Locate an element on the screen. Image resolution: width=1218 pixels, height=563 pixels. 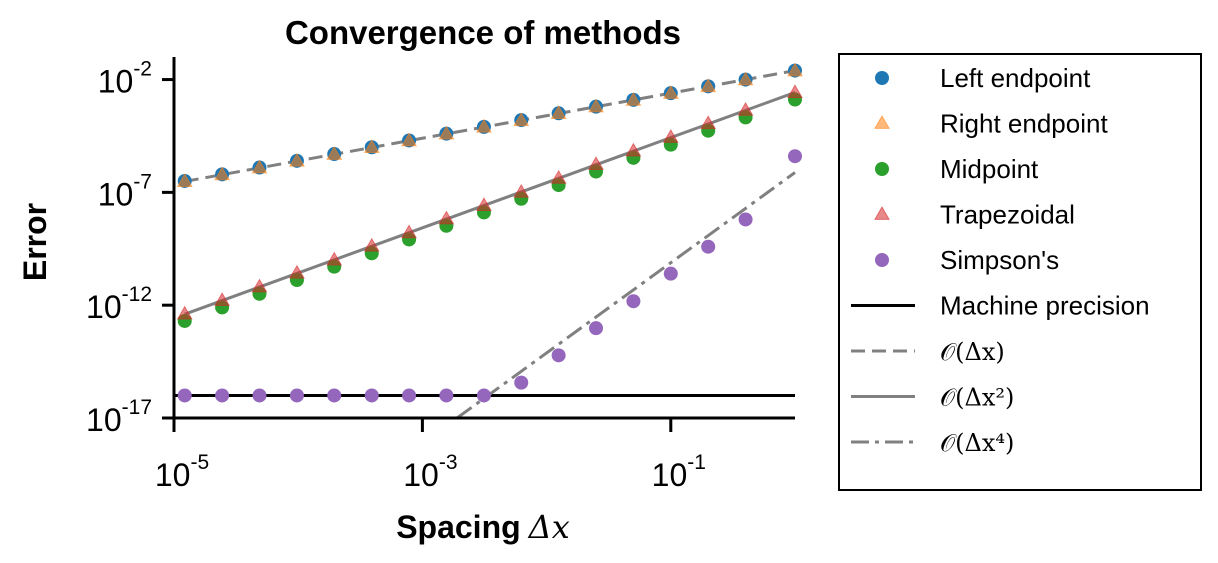
legend-entry-6: 𝒪(Δx) is located at coordinates (928, 352).